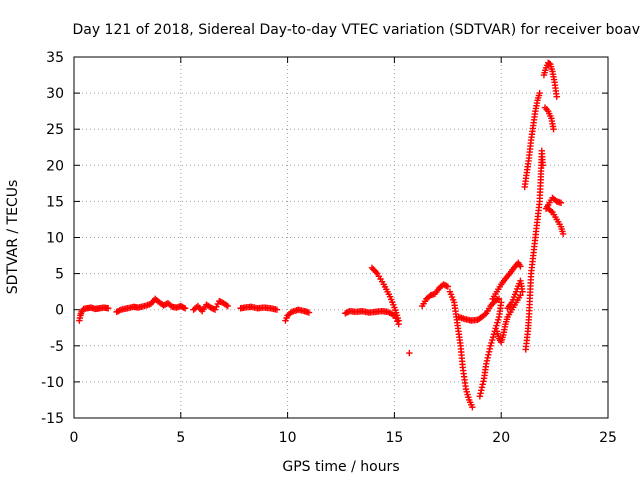 The height and width of the screenshot is (480, 640). I want to click on x-tick-label: 0, so click(74, 438).